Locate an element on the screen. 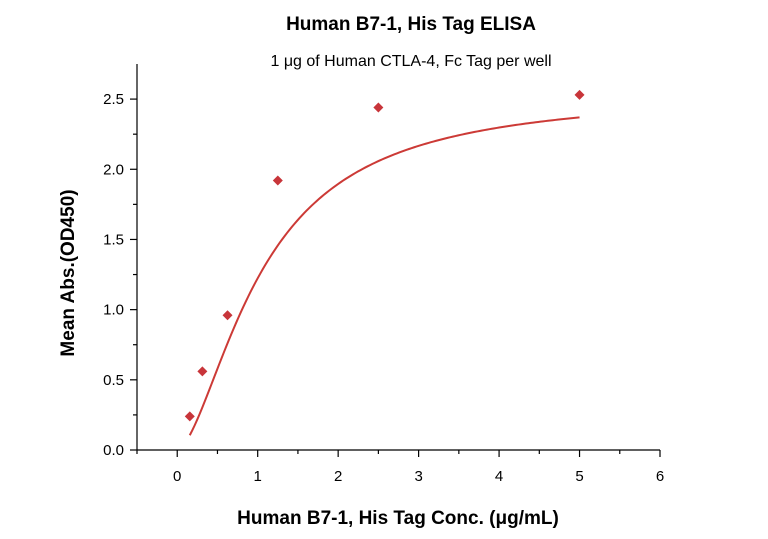 Image resolution: width=768 pixels, height=539 pixels. x-tick-label: 5 is located at coordinates (579, 476).